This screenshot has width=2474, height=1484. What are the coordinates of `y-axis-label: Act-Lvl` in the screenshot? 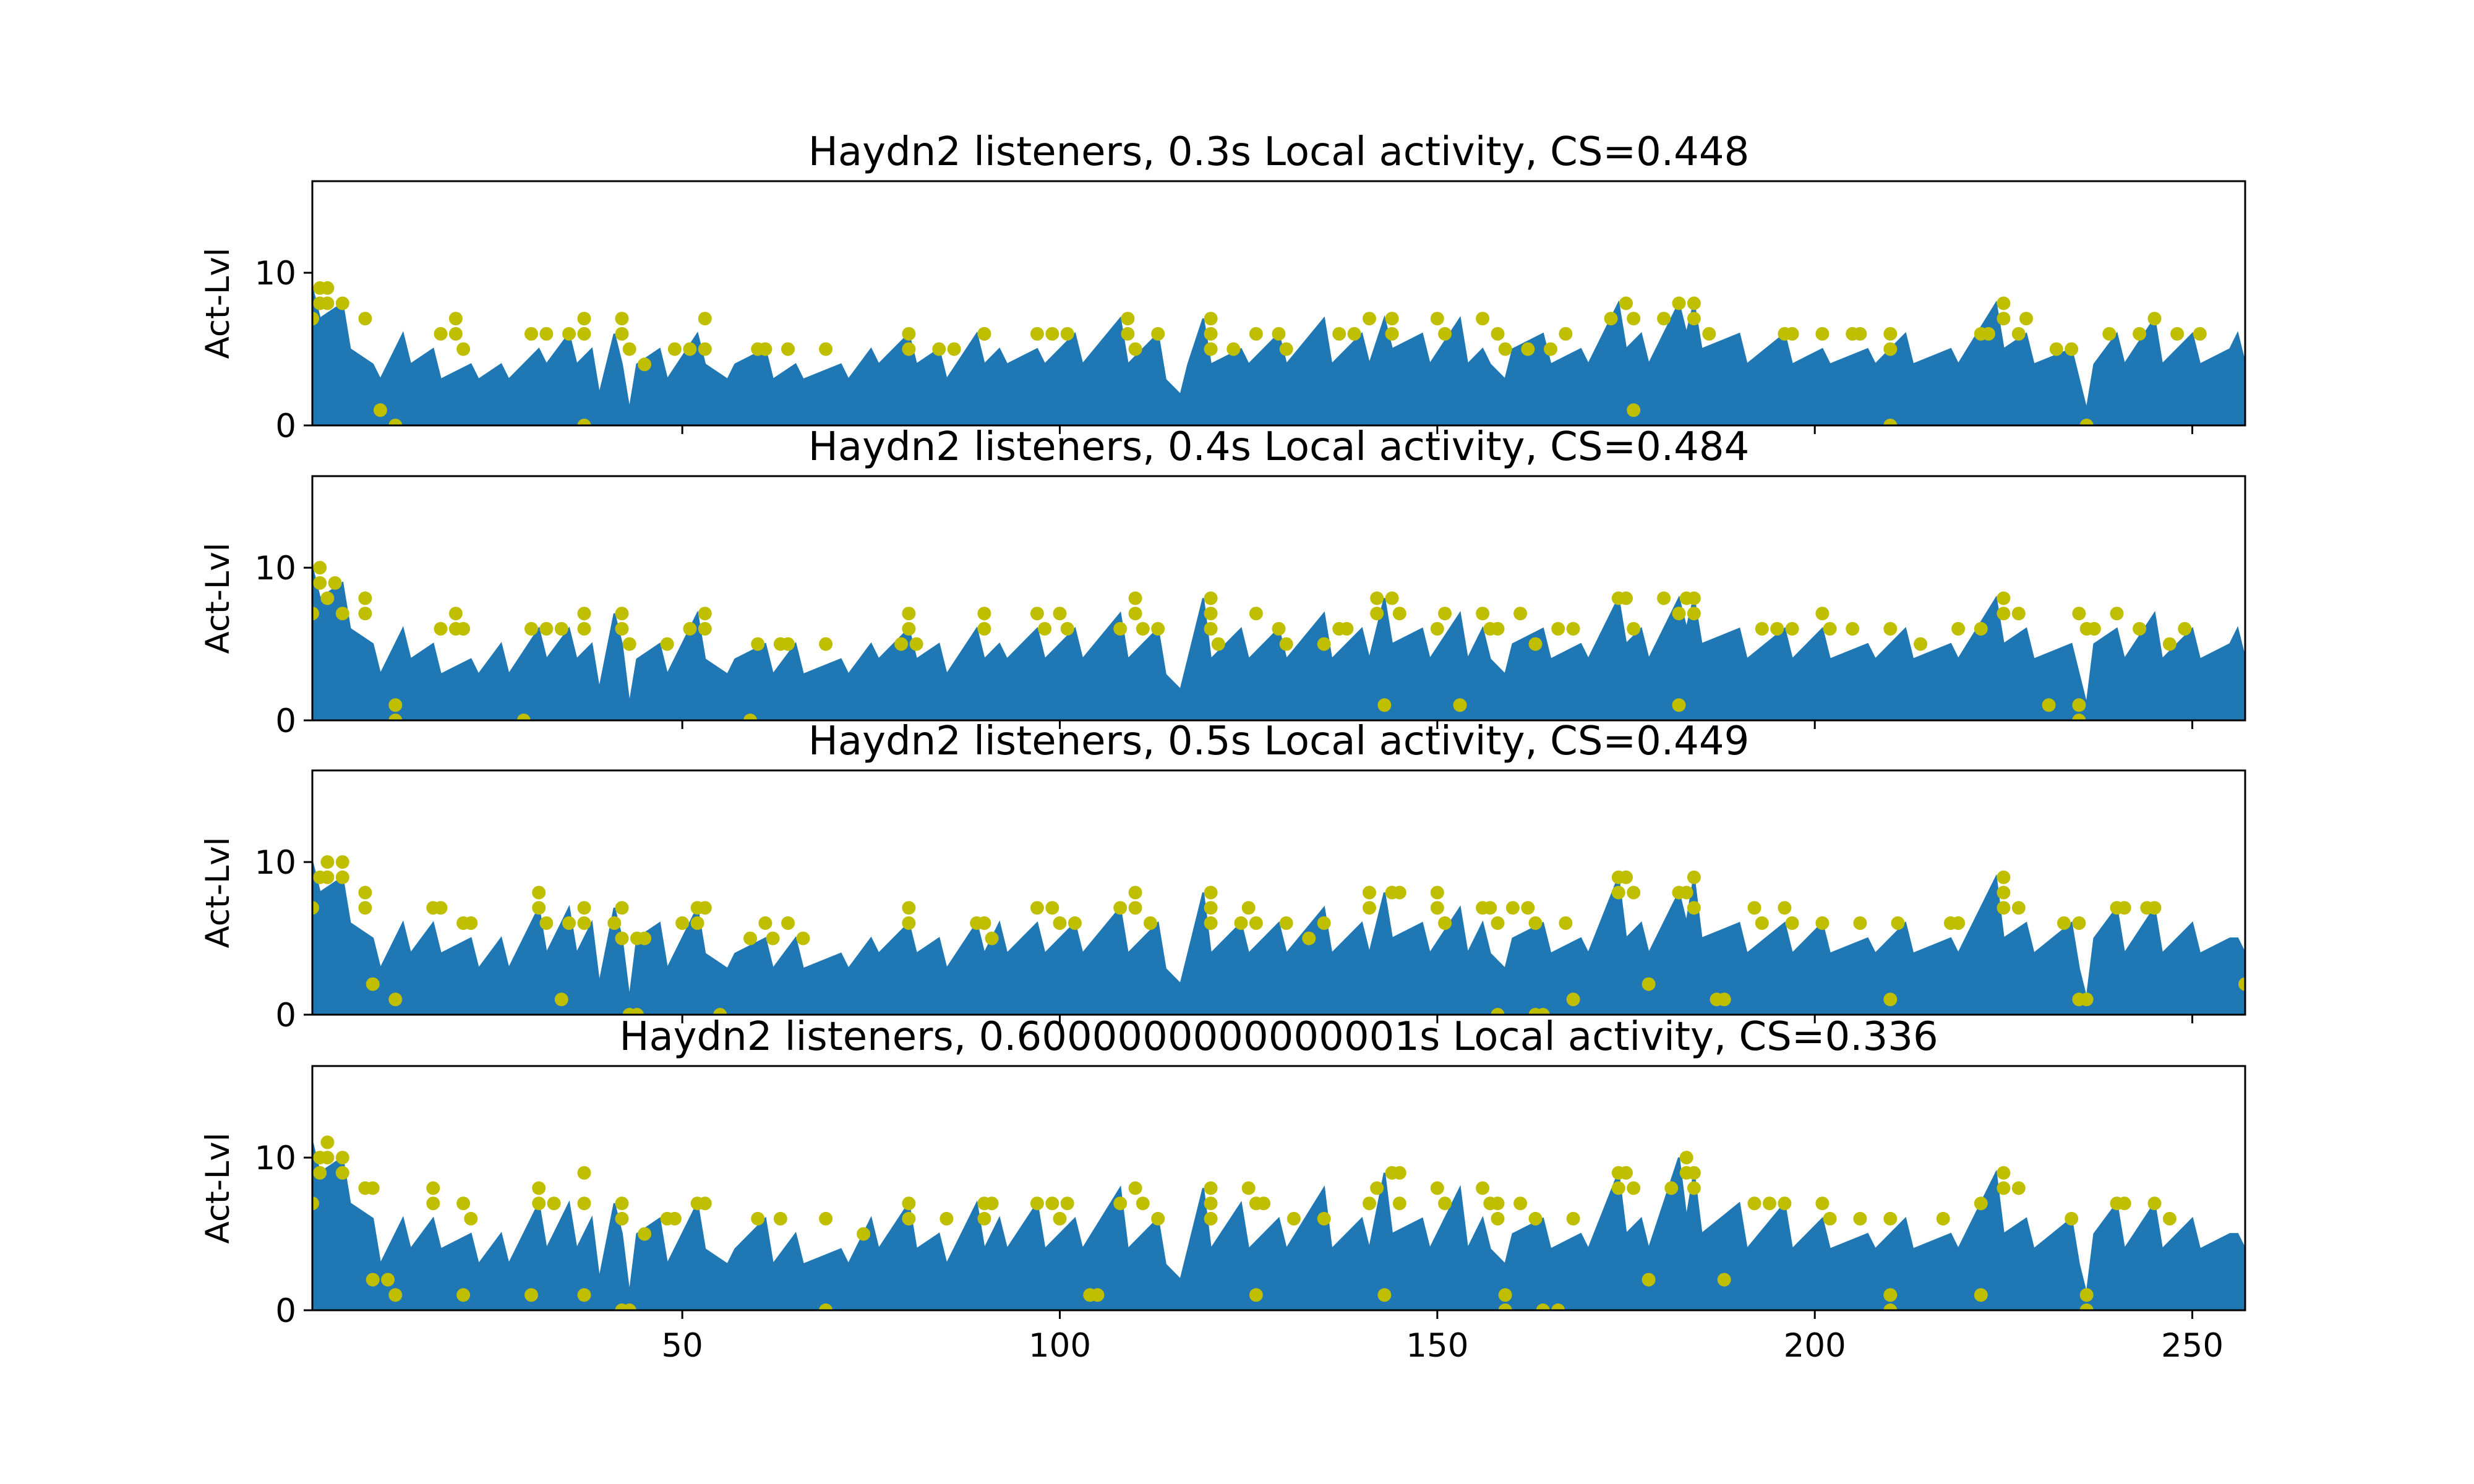 It's located at (218, 1188).